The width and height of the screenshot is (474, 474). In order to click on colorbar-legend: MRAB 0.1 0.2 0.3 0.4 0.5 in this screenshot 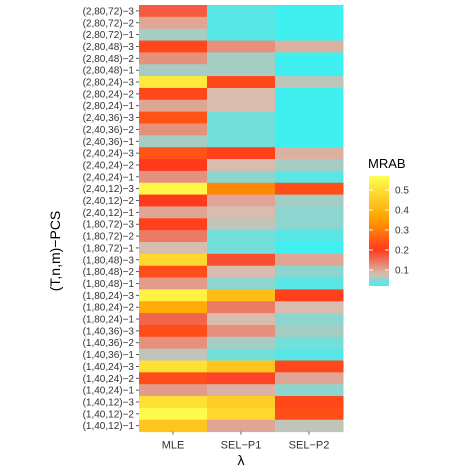, I will do `click(388, 221)`.